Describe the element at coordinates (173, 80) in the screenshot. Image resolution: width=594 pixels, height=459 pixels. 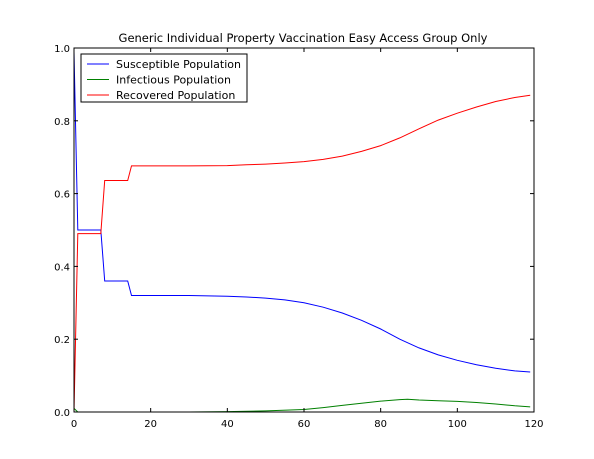
I see `legend-label-1: Infectious Population` at that location.